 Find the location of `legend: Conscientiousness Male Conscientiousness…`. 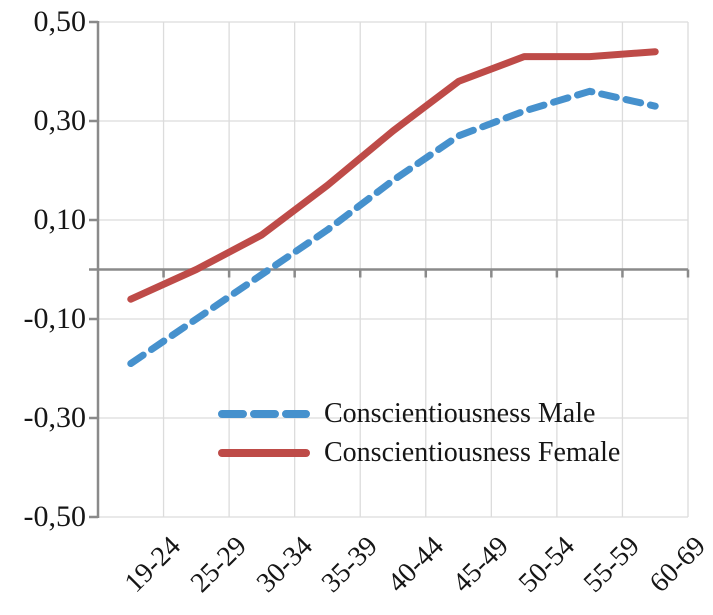

legend: Conscientiousness Male Conscientiousness… is located at coordinates (418, 435).